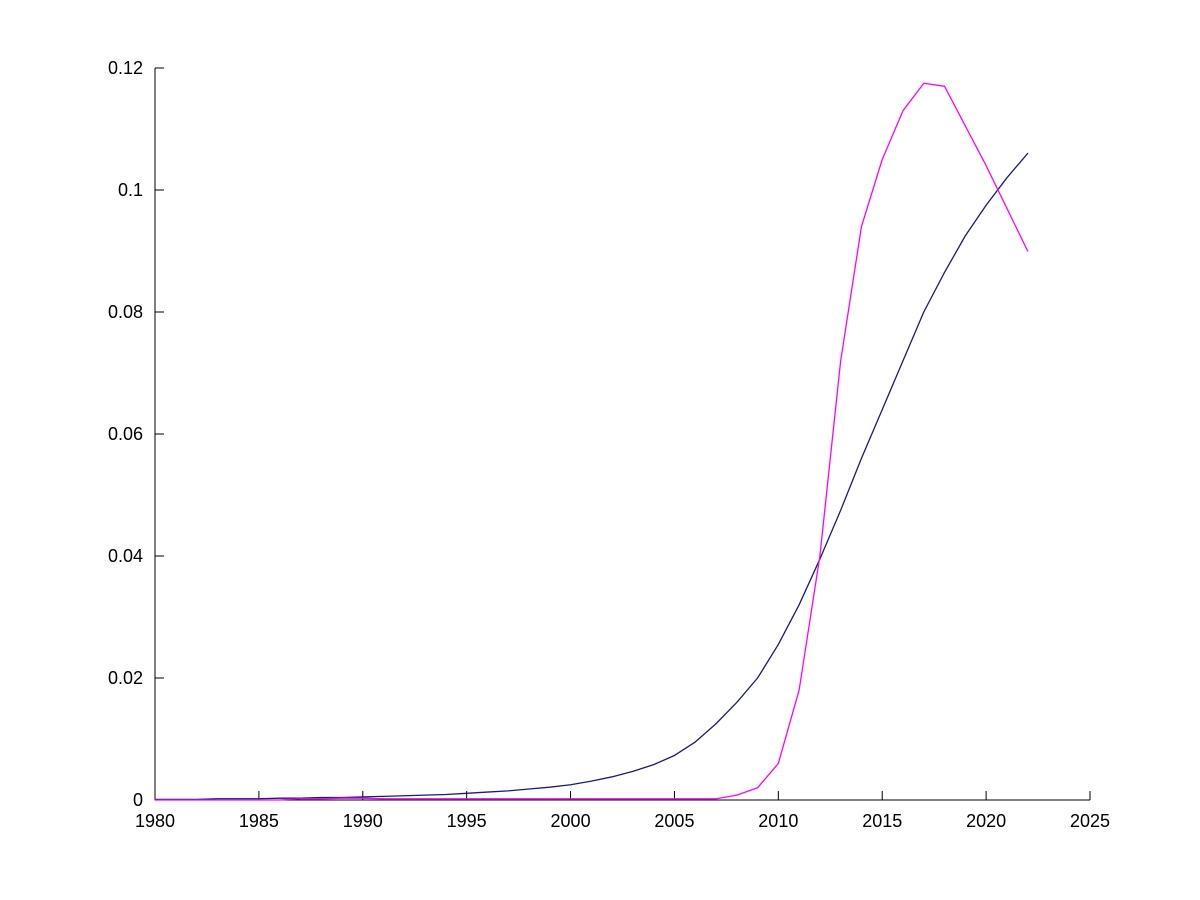 The image size is (1200, 900). I want to click on y-tick-label: 0.08, so click(125, 312).